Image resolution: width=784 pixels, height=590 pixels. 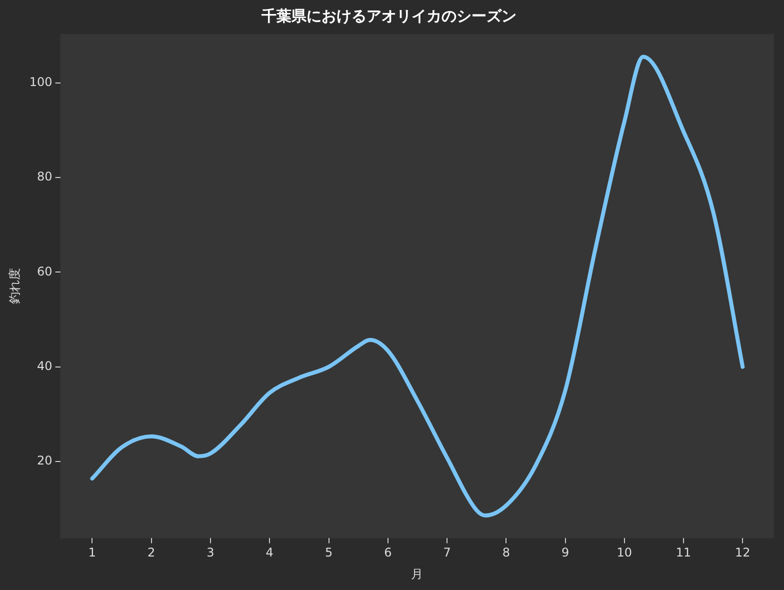 What do you see at coordinates (44, 271) in the screenshot?
I see `y-tick-label: 60` at bounding box center [44, 271].